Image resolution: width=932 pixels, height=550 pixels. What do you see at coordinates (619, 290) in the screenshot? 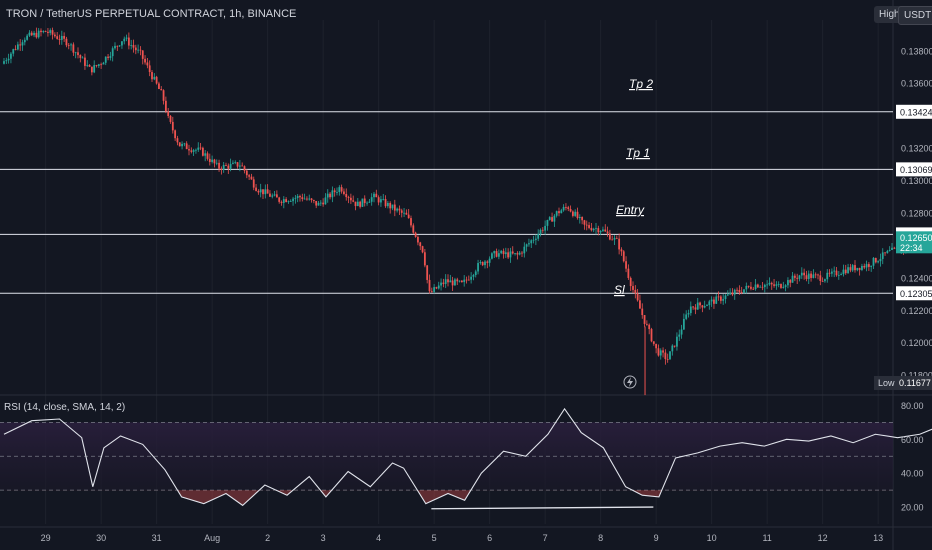
I see `sl-label: Sl` at bounding box center [619, 290].